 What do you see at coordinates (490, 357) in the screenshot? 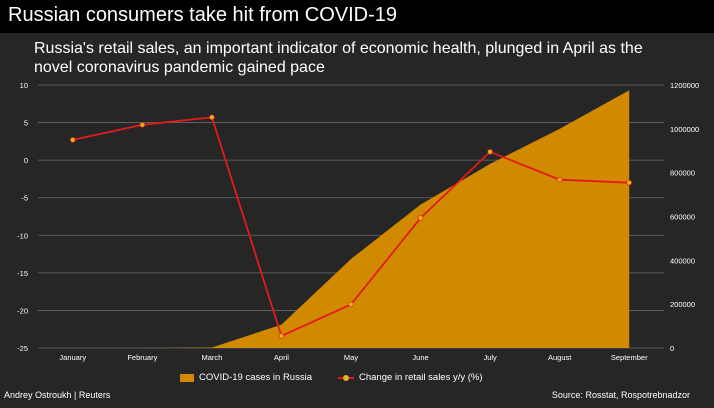
I see `x-tick-label: July` at bounding box center [490, 357].